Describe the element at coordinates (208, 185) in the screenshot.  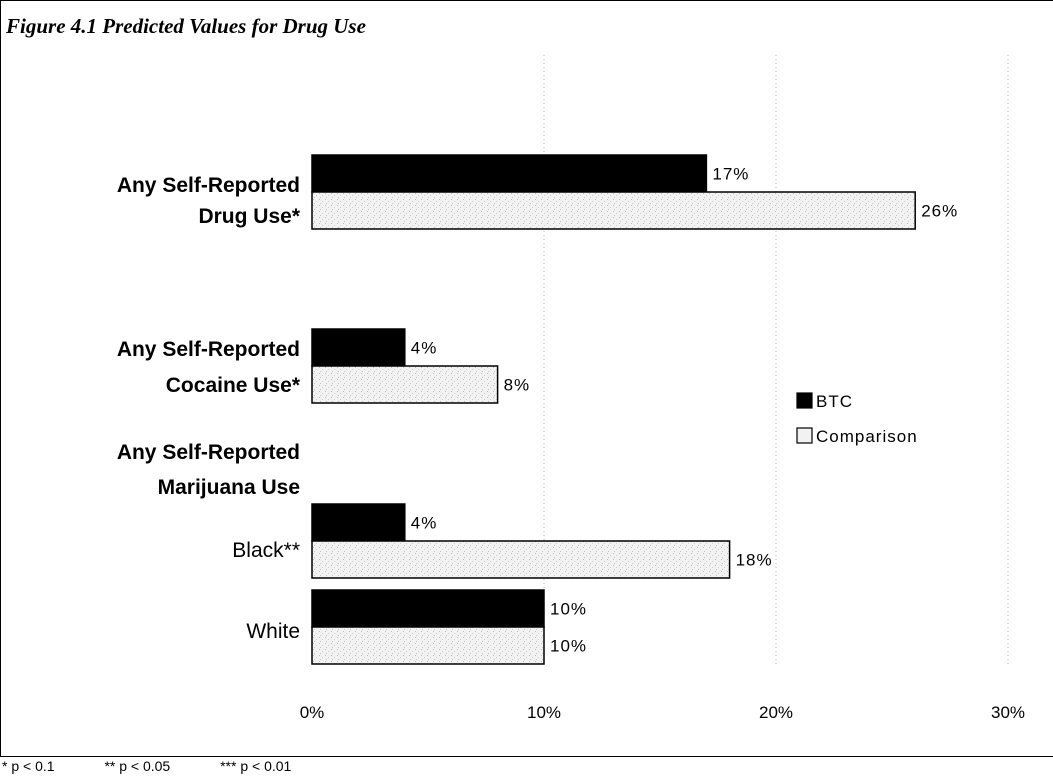
I see `category-label-0-0: Any Self-Reported` at that location.